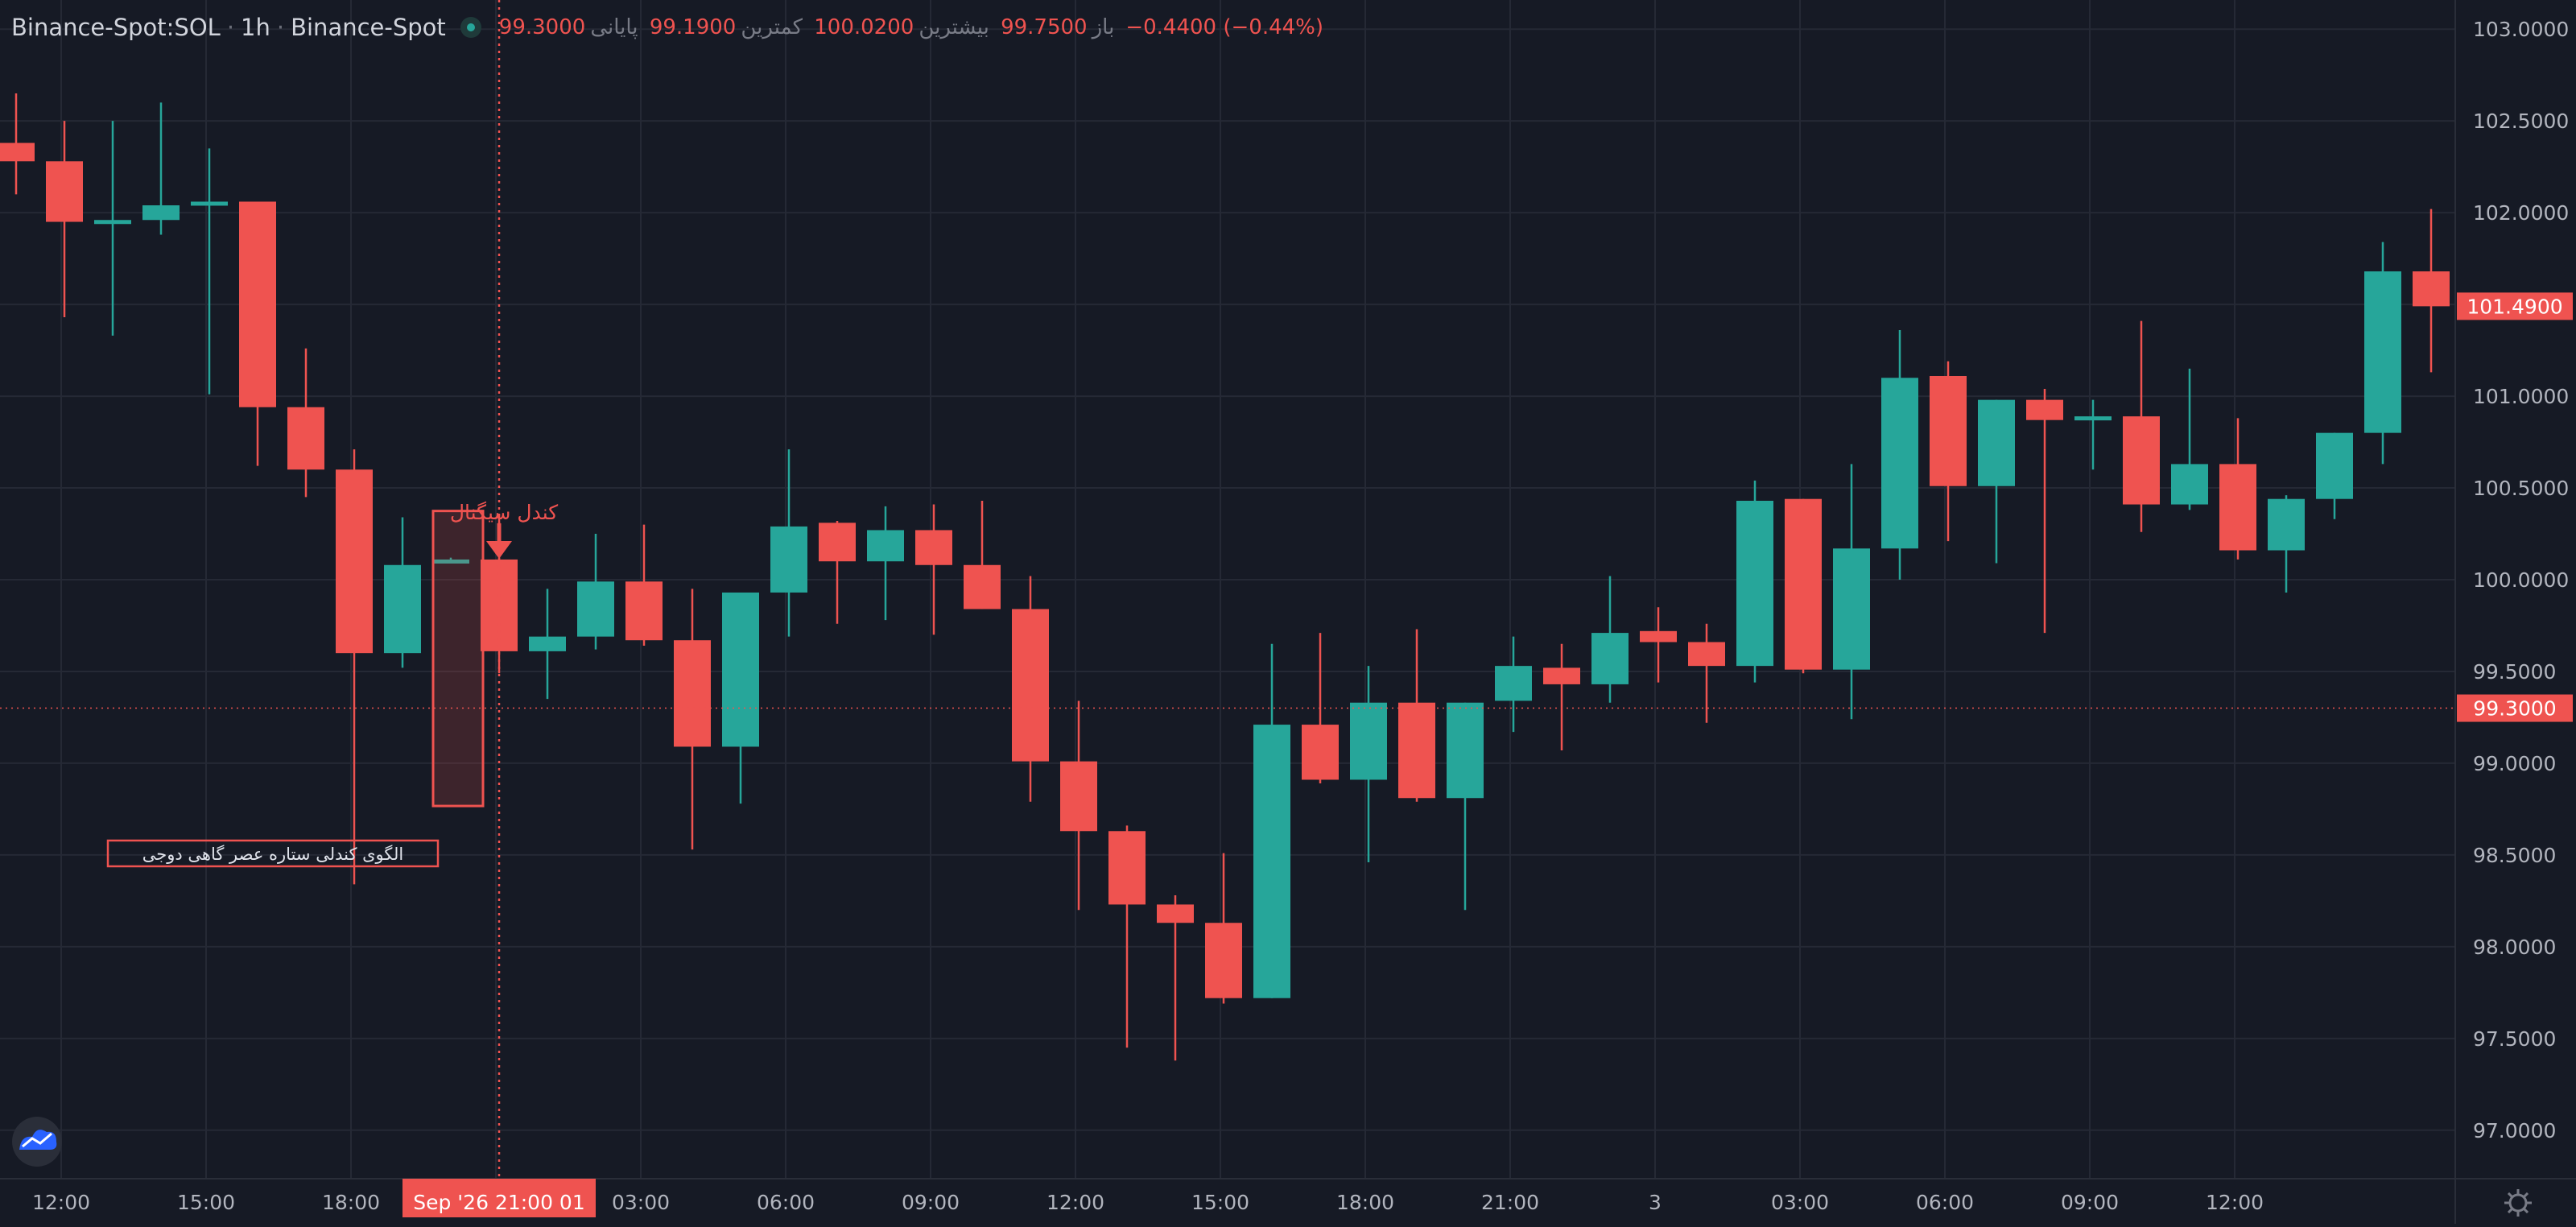  What do you see at coordinates (1044, 27) in the screenshot?
I see `open-value: 99.7500` at bounding box center [1044, 27].